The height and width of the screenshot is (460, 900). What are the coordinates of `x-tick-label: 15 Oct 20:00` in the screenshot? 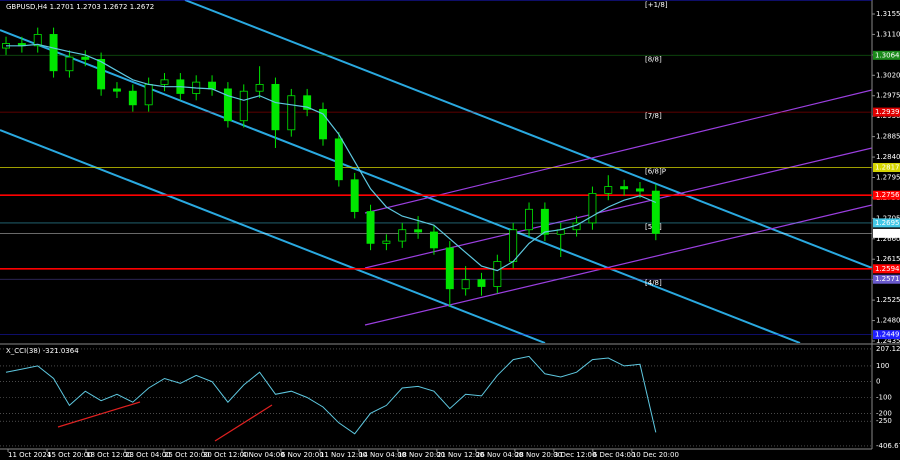 It's located at (70, 455).